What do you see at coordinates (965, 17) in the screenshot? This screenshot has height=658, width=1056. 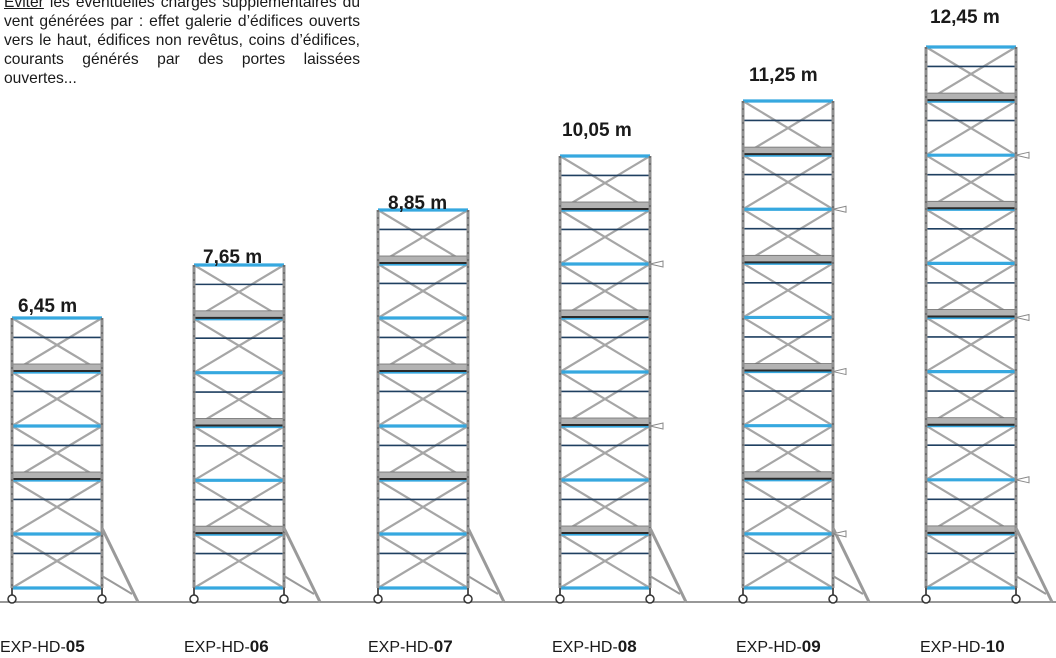 I see `tower-height-label: 12,45 m` at bounding box center [965, 17].